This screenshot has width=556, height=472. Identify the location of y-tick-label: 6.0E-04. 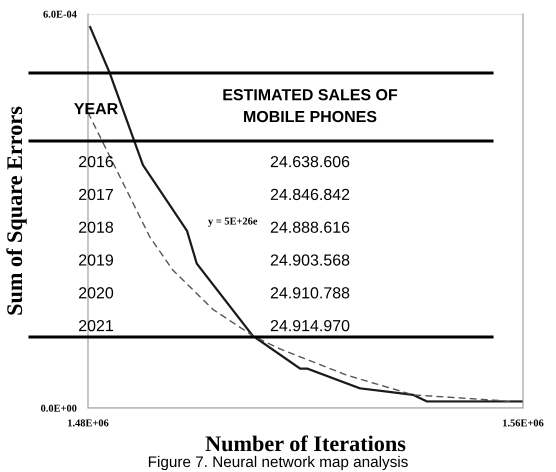
(60, 14).